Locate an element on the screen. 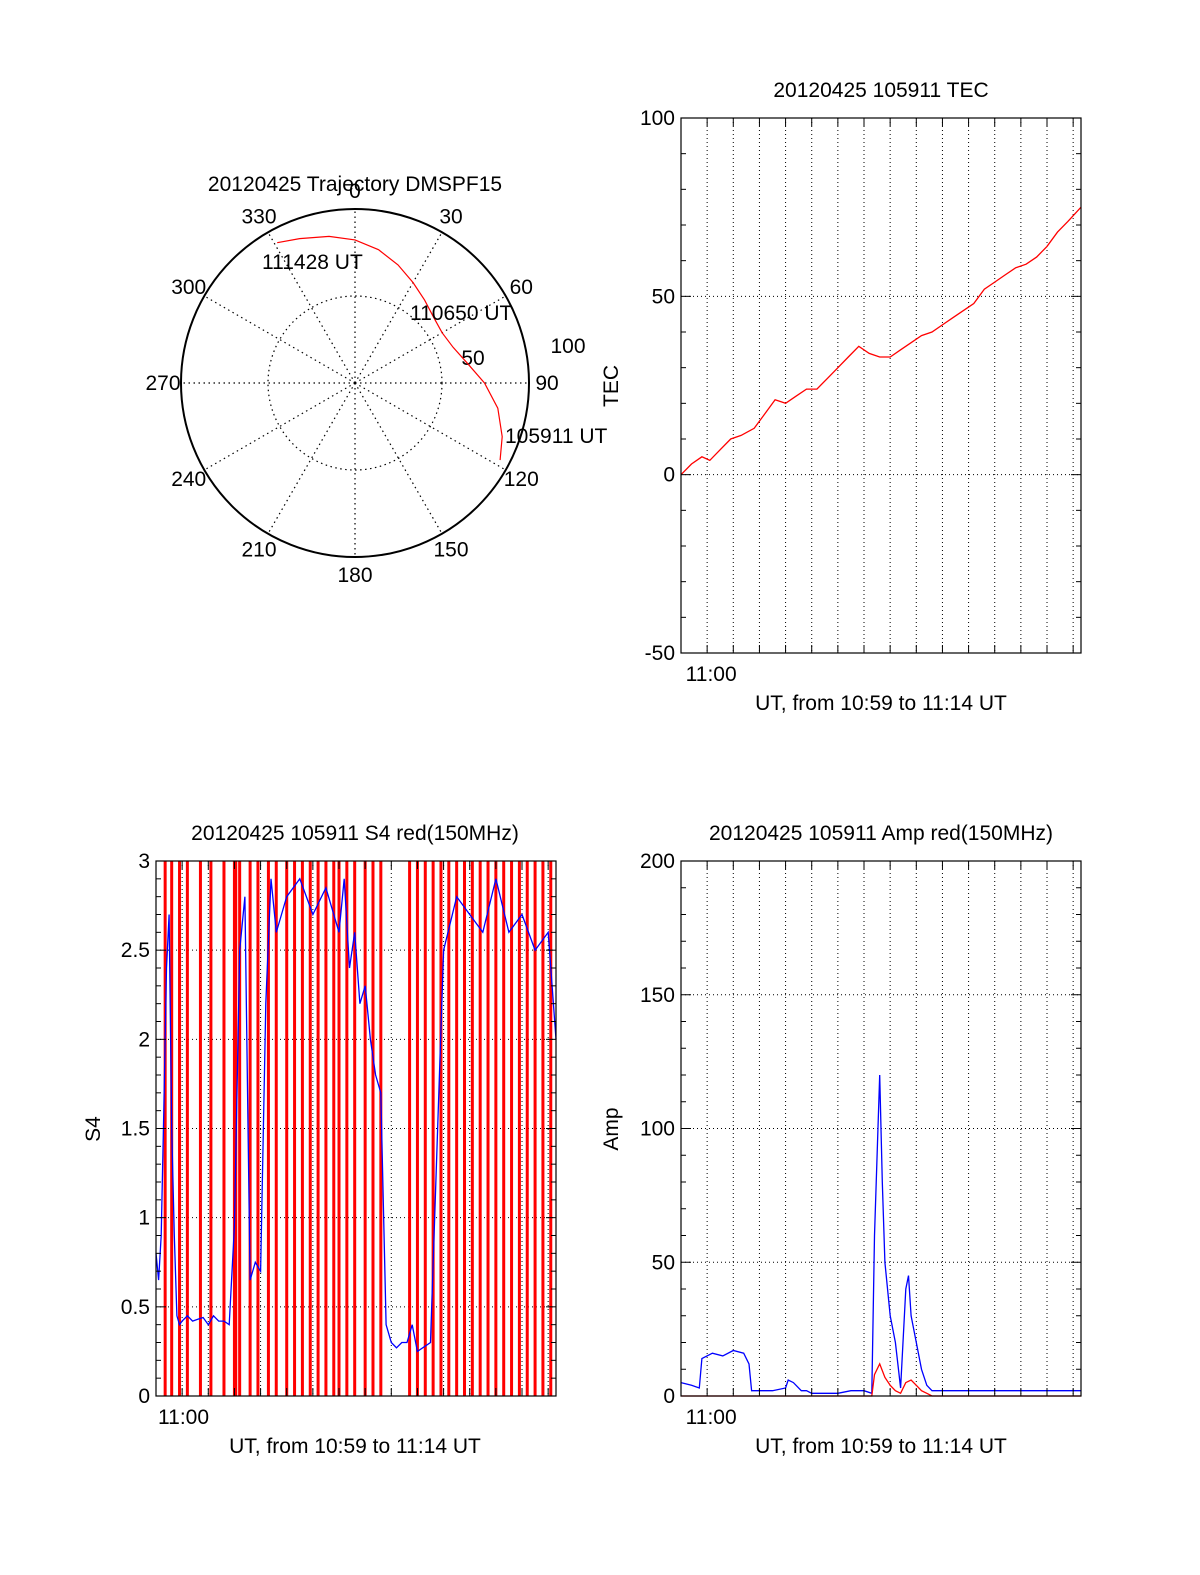  polar-azimuth-label: 270 is located at coordinates (162, 383).